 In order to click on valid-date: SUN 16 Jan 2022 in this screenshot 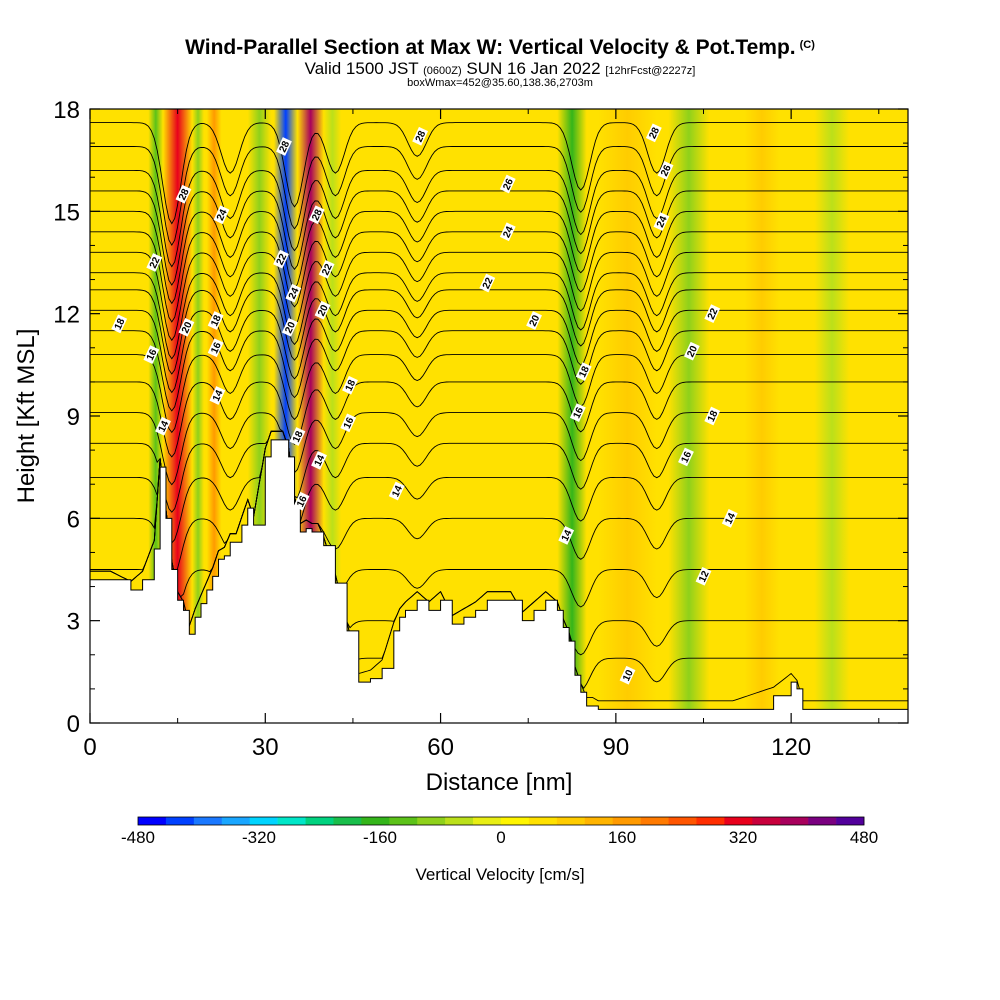, I will do `click(533, 68)`.